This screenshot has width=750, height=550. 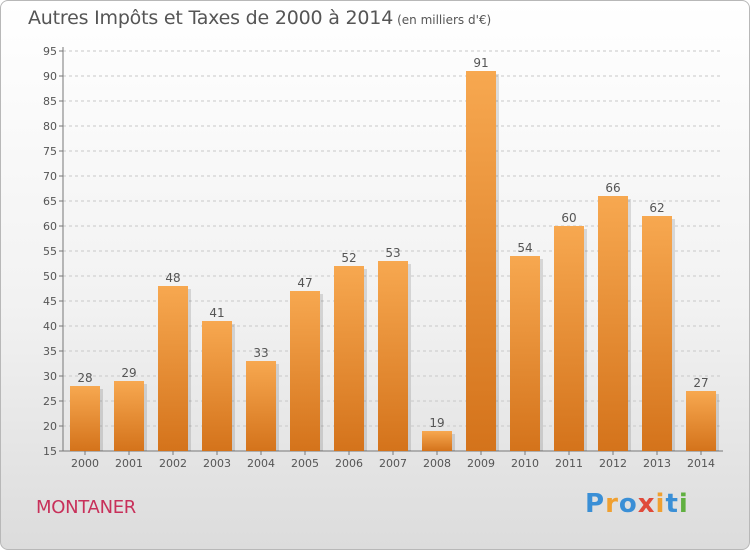 I want to click on y-tick-label: 70, so click(x=50, y=176).